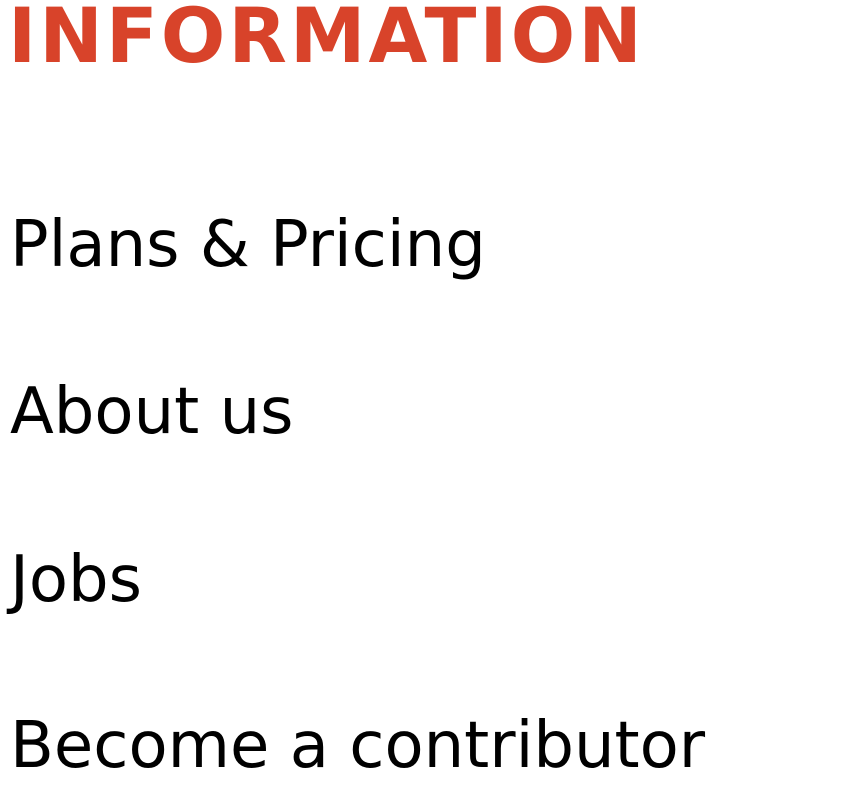  Describe the element at coordinates (358, 746) in the screenshot. I see `become-contributor-link: Become a contributor` at that location.